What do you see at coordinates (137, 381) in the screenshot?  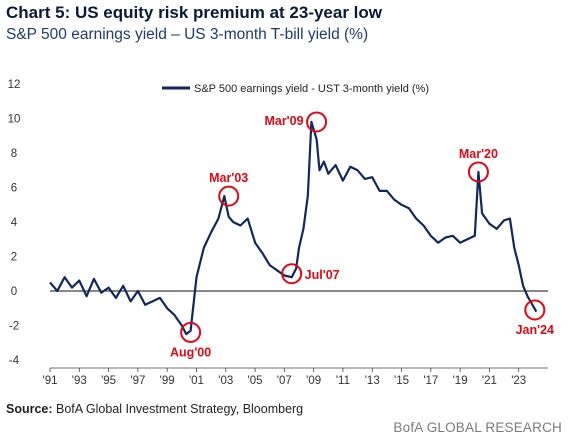 I see `x-tick-label: '97` at bounding box center [137, 381].